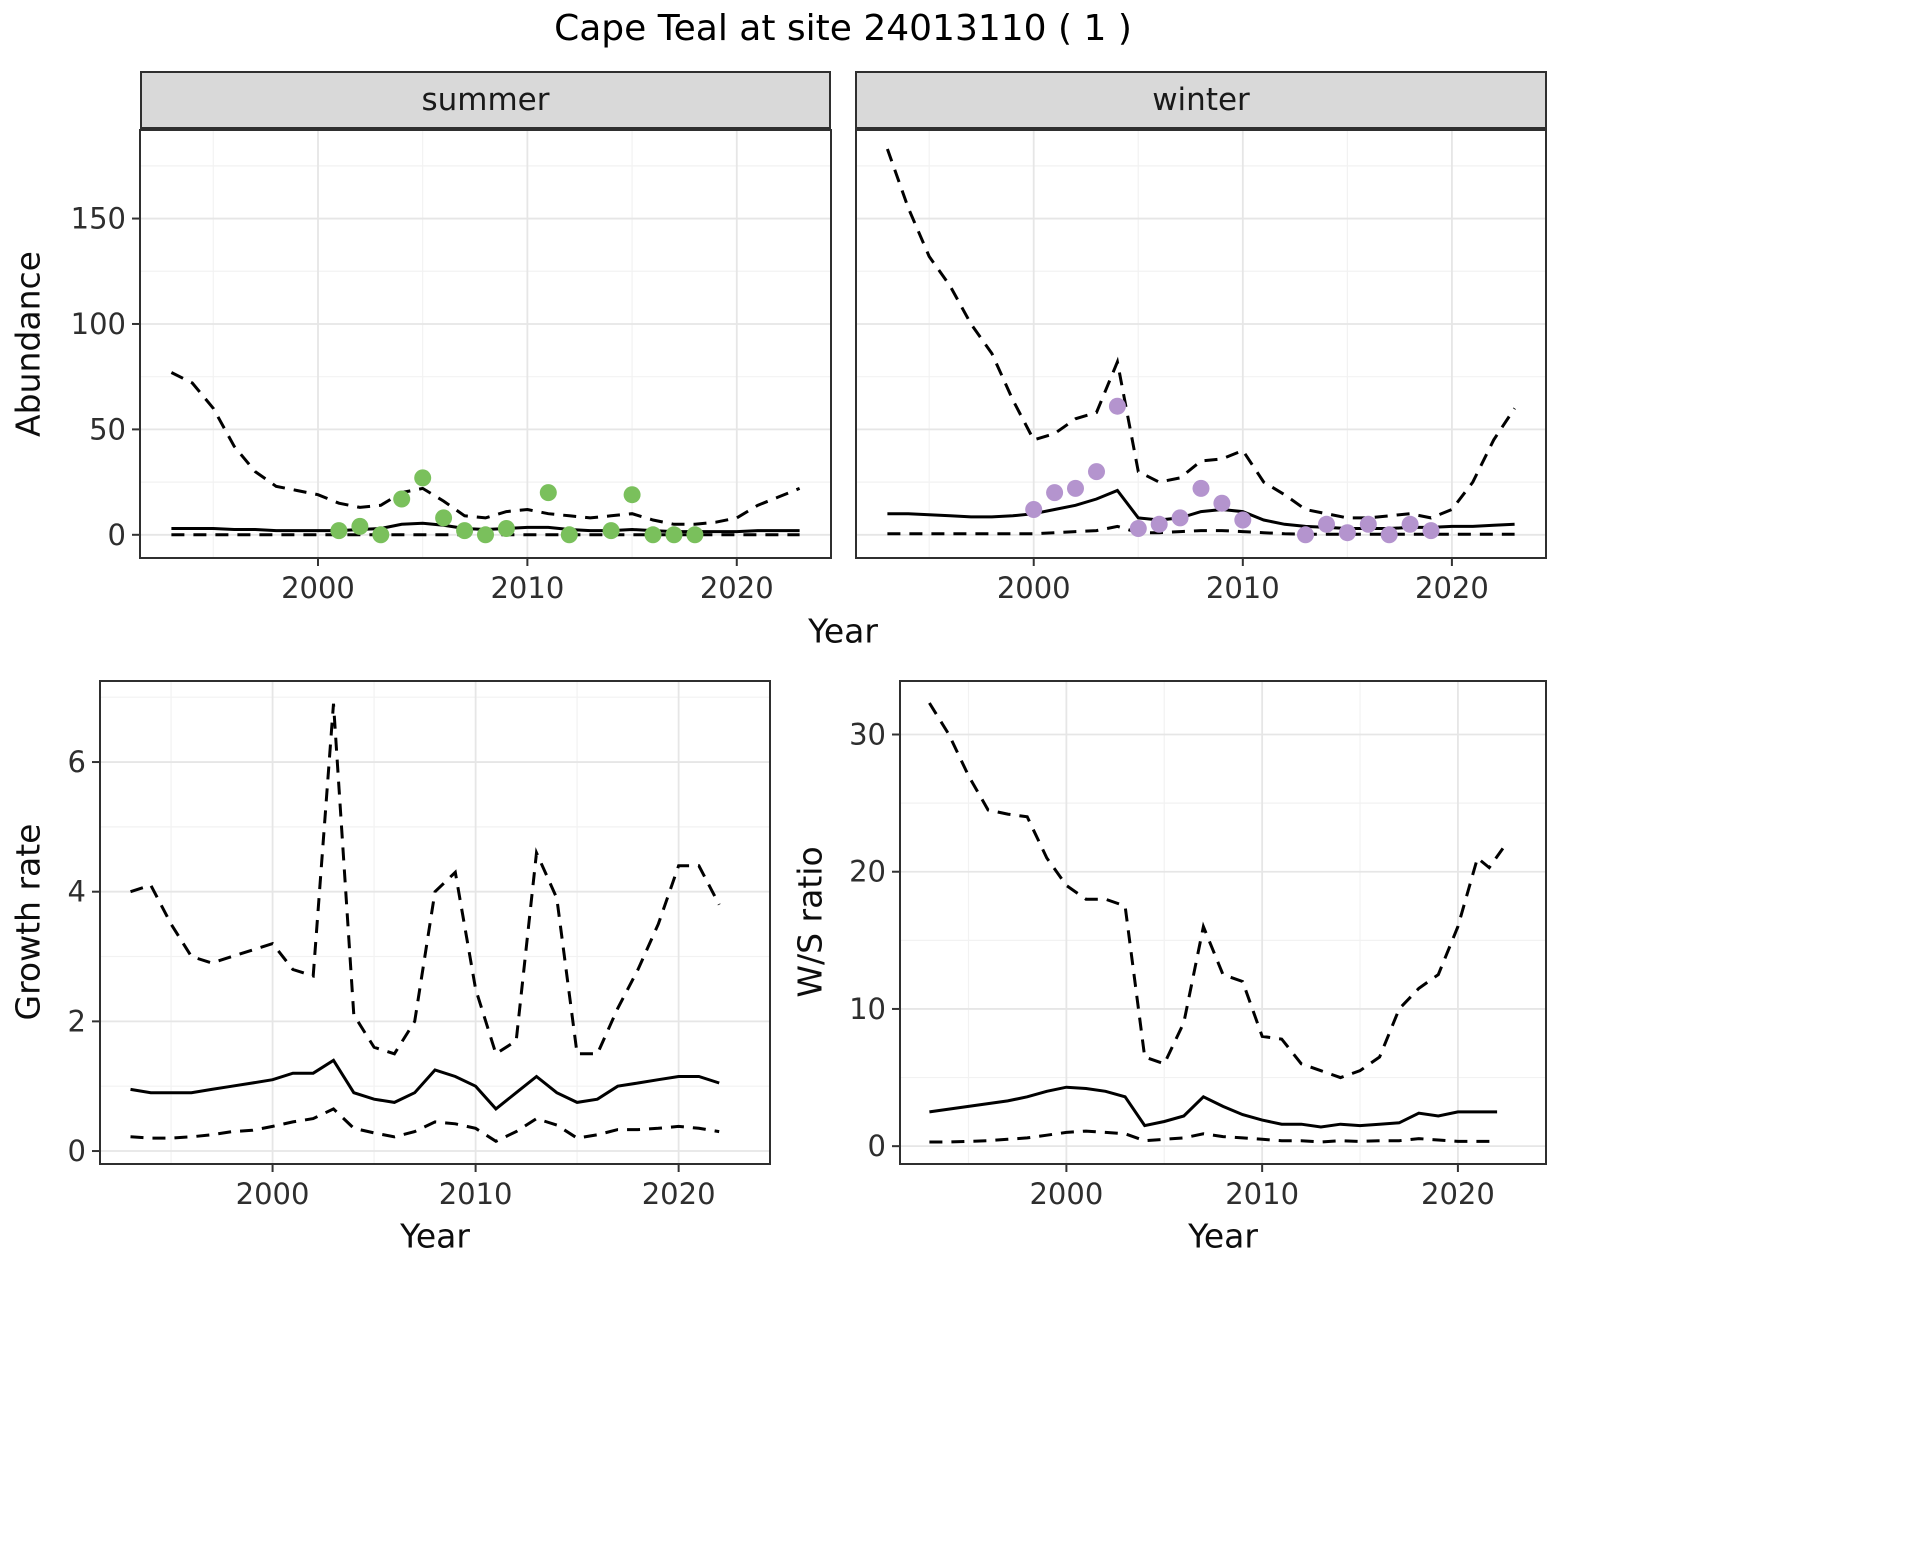 The image size is (1920, 1560). Describe the element at coordinates (77, 1021) in the screenshot. I see `svg-text: 2` at that location.